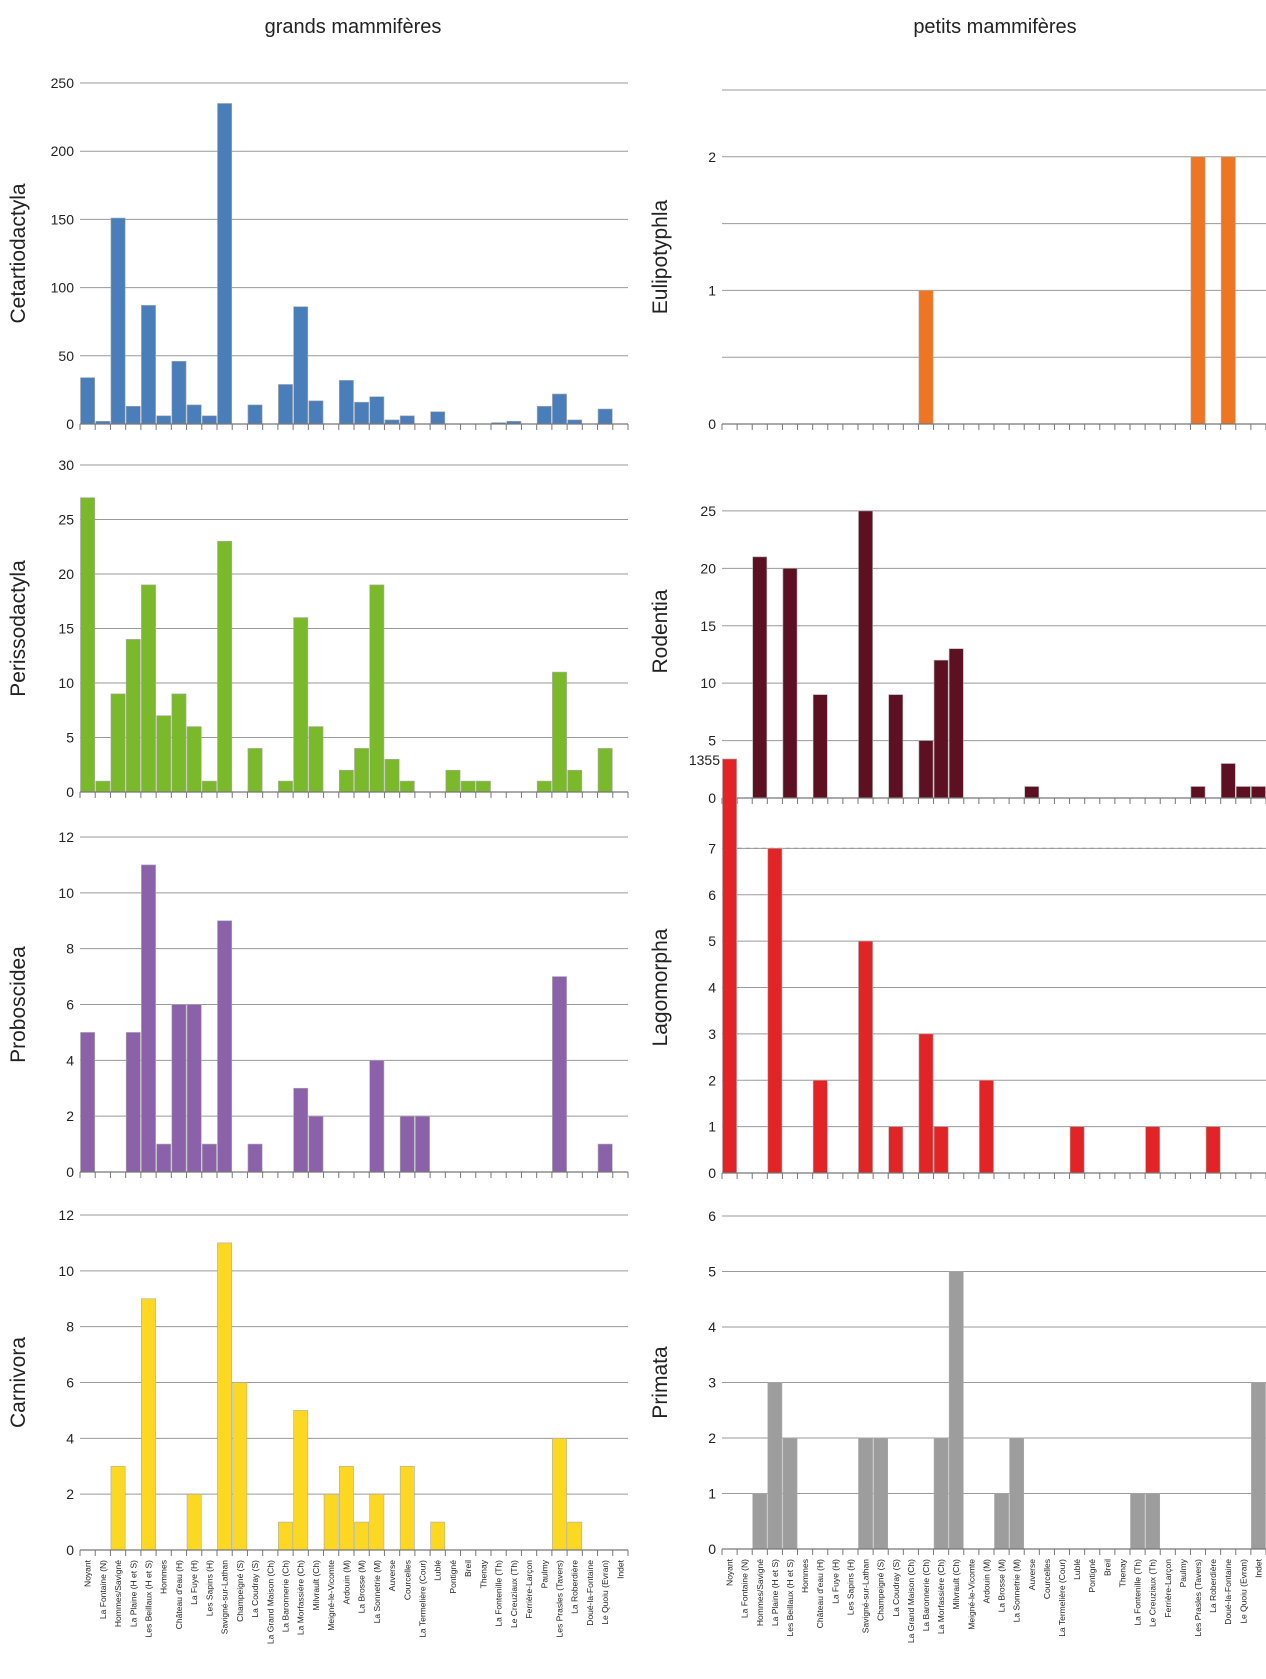 The height and width of the screenshot is (1679, 1266). Describe the element at coordinates (708, 511) in the screenshot. I see `y-tick-label: 25` at that location.